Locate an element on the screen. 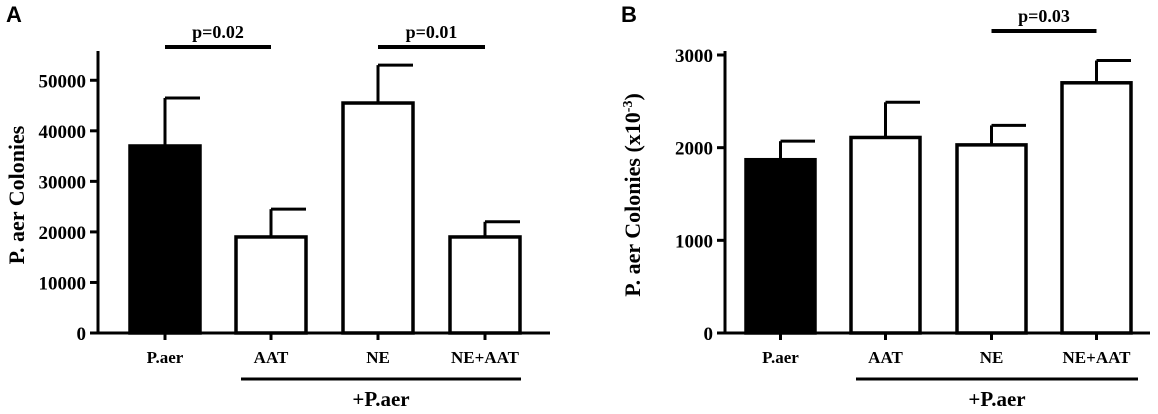 Image resolution: width=1158 pixels, height=414 pixels. y-tick-label-b-1: 1000 is located at coordinates (694, 241).